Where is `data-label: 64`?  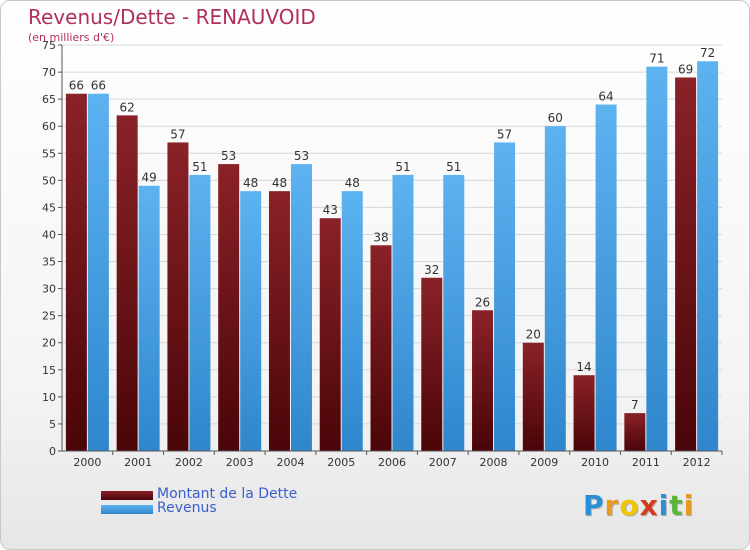 data-label: 64 is located at coordinates (605, 97).